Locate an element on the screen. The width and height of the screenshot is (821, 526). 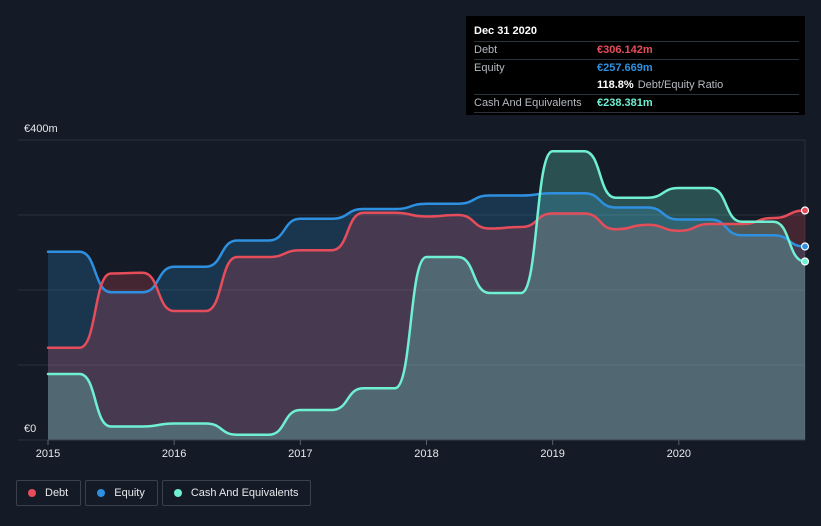
y-tick-label-top: €400m is located at coordinates (41, 129).